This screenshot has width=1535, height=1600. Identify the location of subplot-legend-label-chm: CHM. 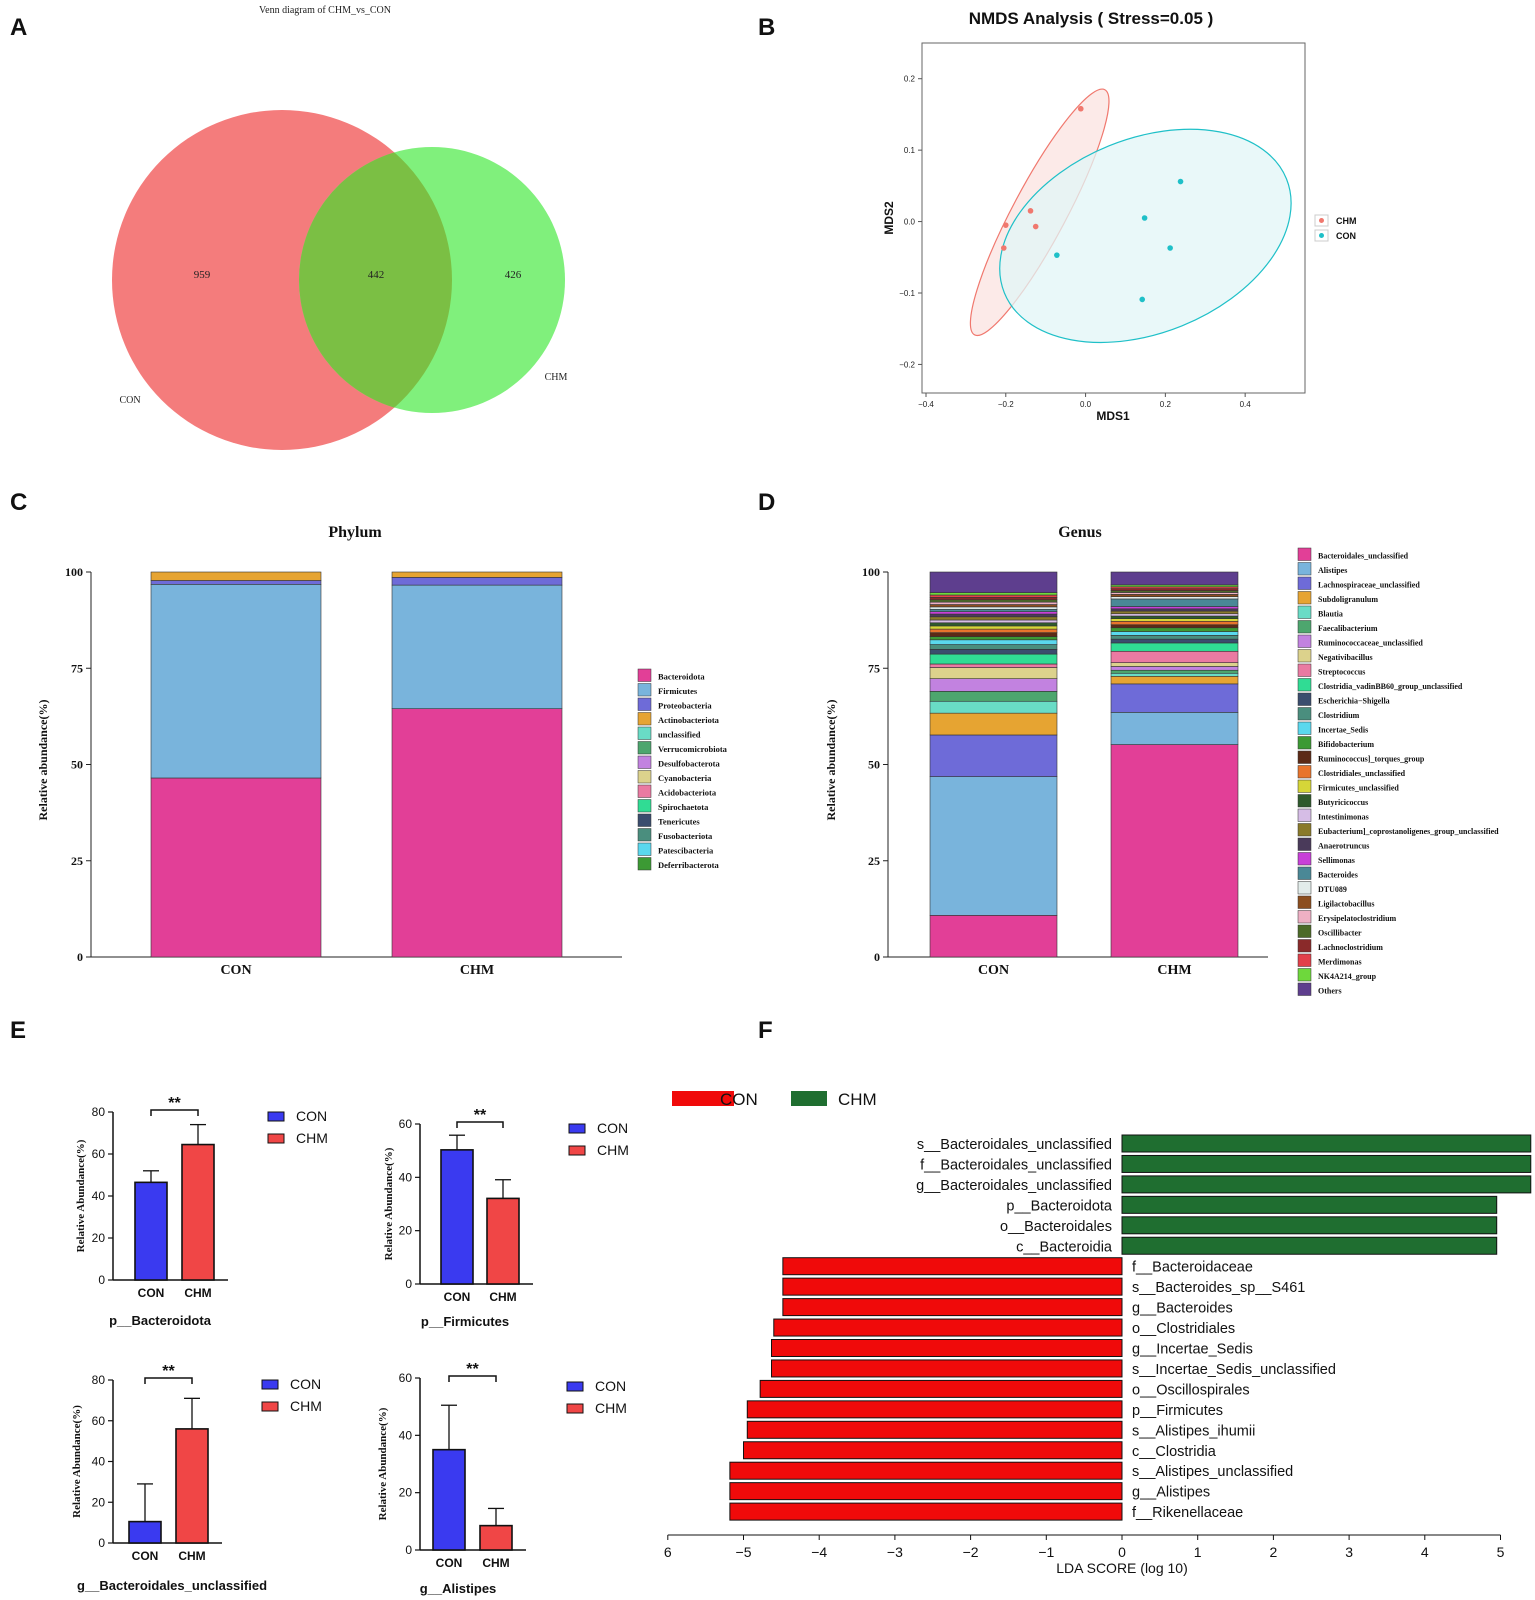
(613, 1150).